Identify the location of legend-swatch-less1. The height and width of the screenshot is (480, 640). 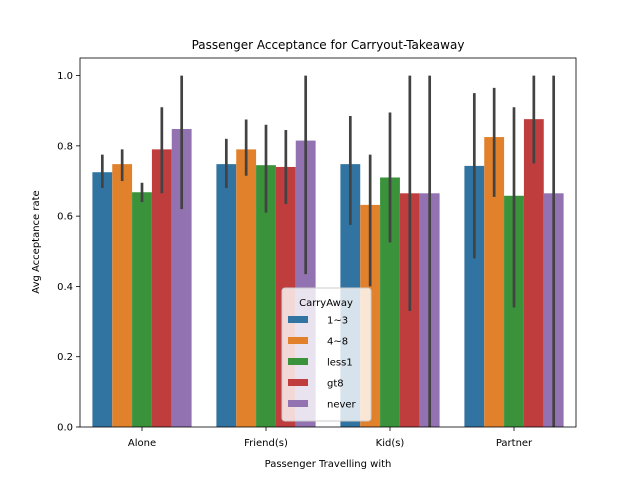
(298, 361).